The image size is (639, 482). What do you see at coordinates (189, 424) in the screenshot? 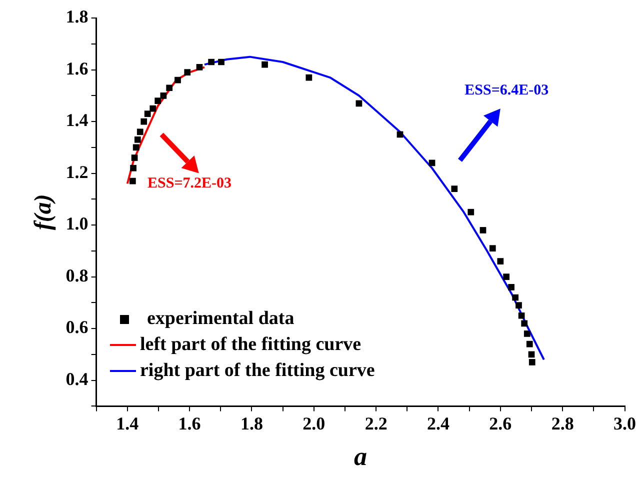
I see `x-tick-label: 1.6` at bounding box center [189, 424].